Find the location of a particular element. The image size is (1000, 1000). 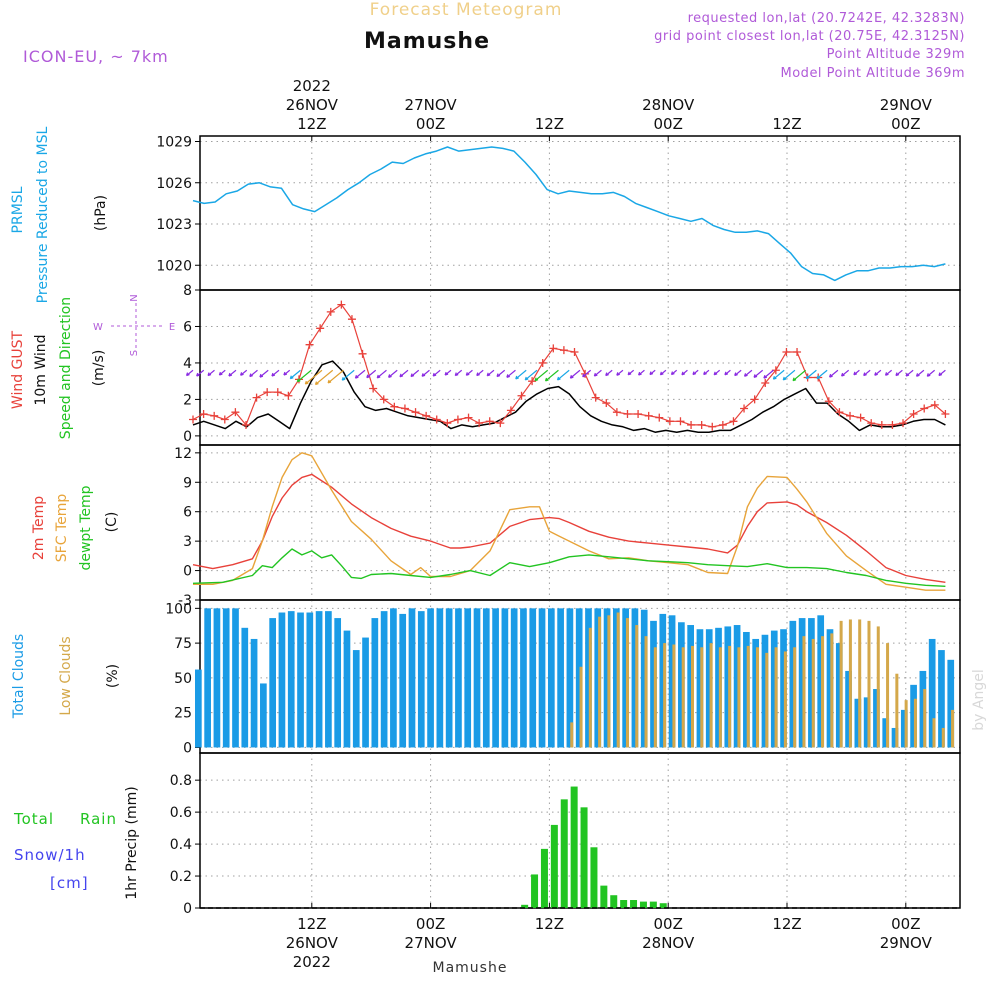

point-altitude: Point Altitude 329m is located at coordinates (896, 54).